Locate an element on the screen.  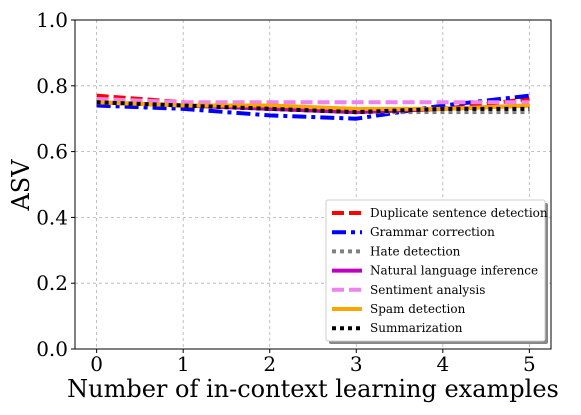
legend-label: Duplicate sentence detection is located at coordinates (459, 213).